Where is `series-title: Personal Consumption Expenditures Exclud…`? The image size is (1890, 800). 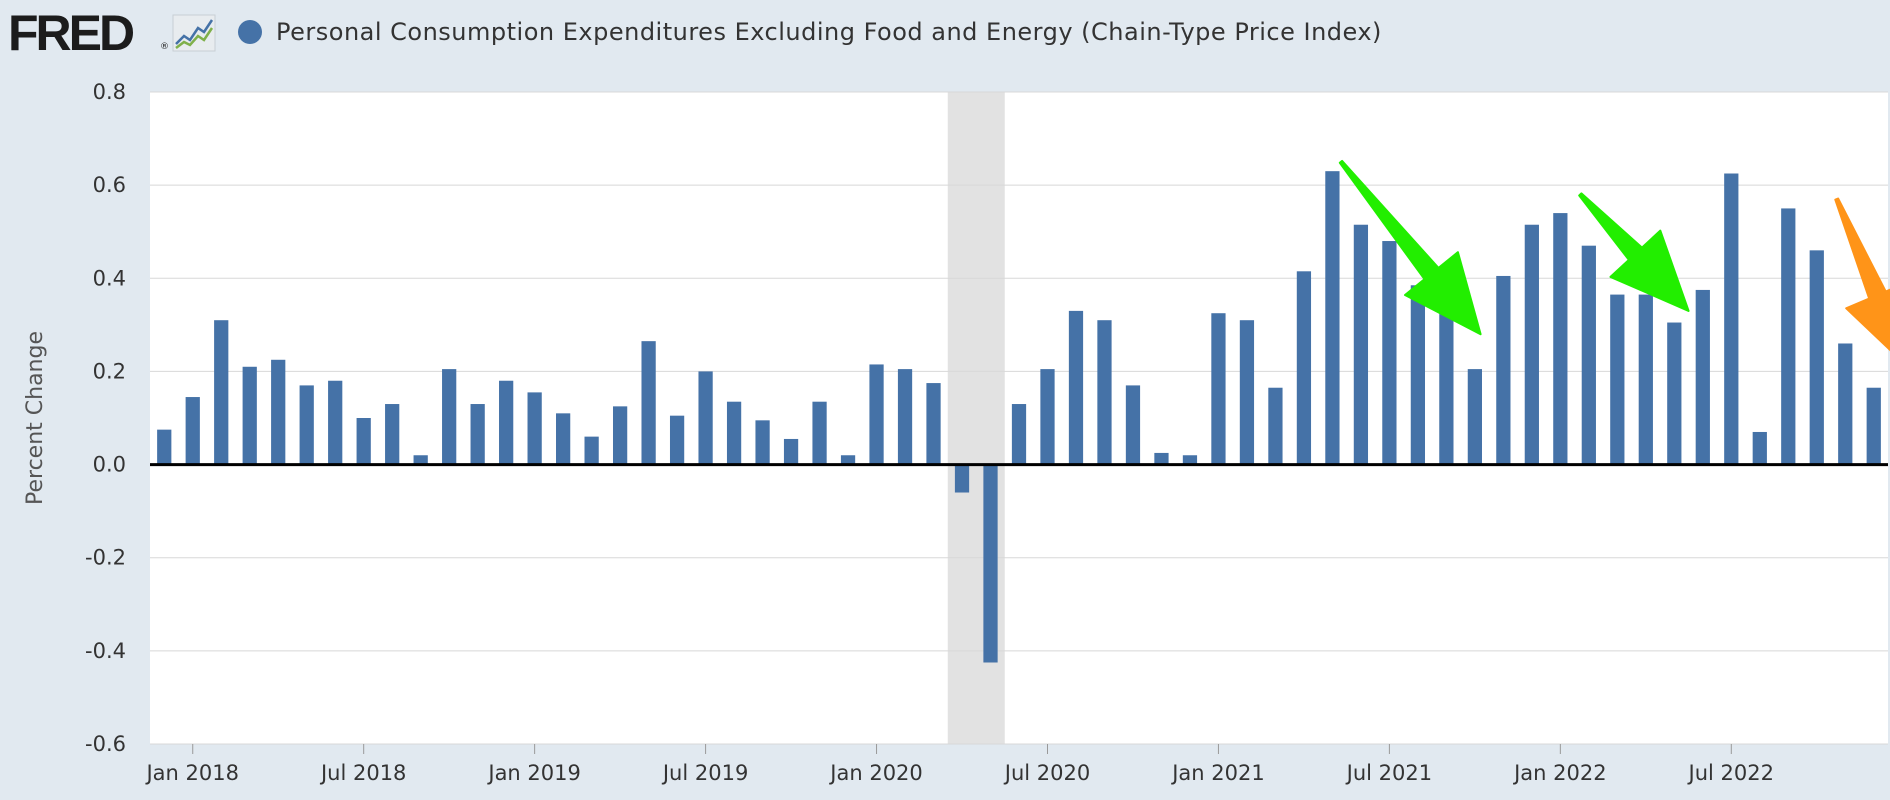
series-title: Personal Consumption Expenditures Exclud… is located at coordinates (829, 32).